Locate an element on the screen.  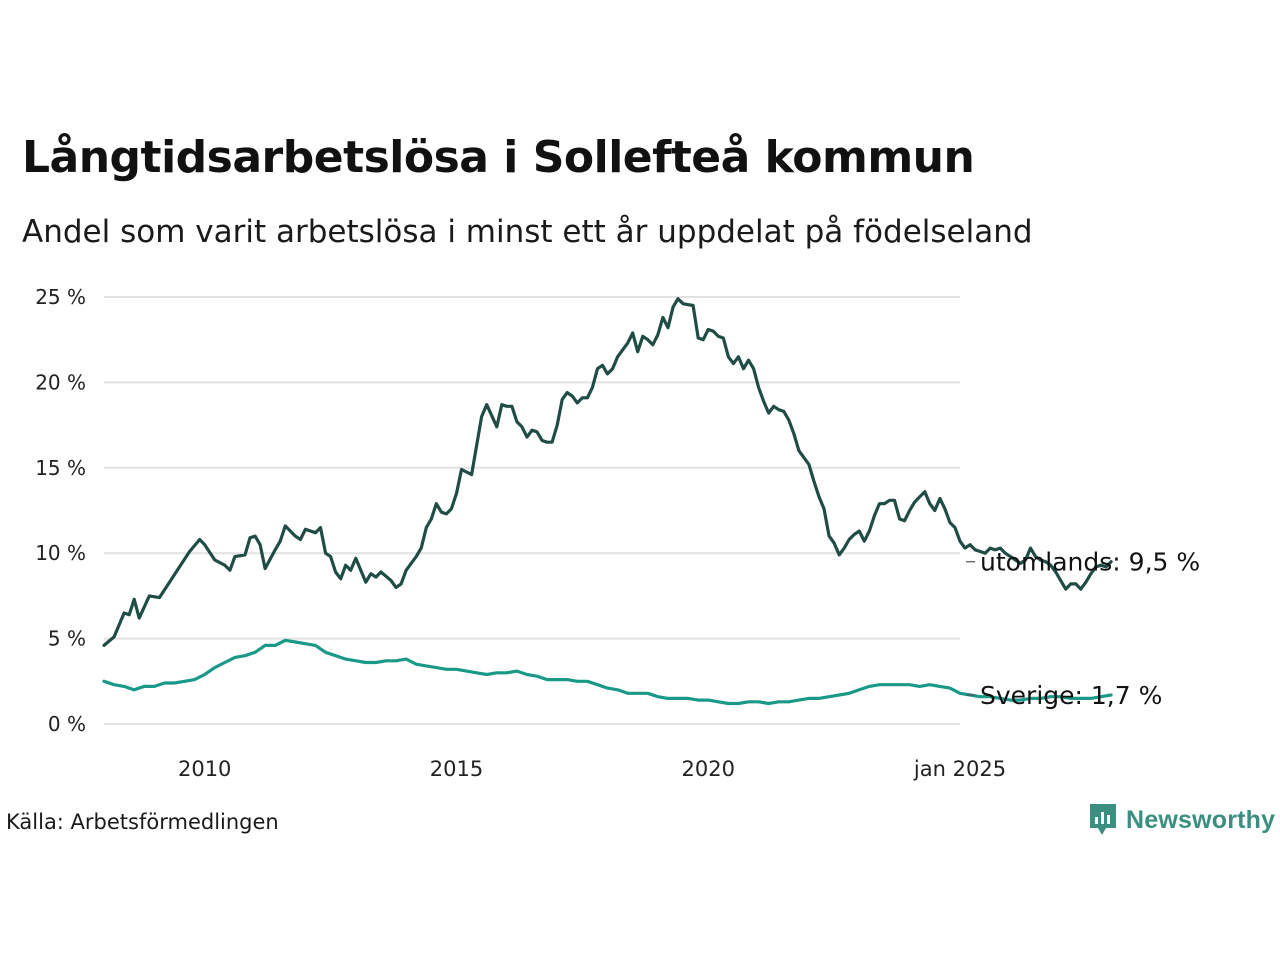
x-tick-label: 2020 is located at coordinates (708, 769).